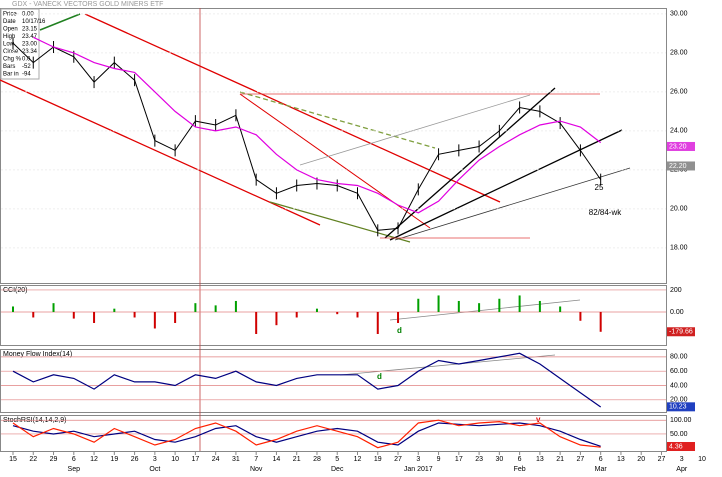 This screenshot has height=477, width=722. I want to click on info-value: 0.00, so click(28, 15).